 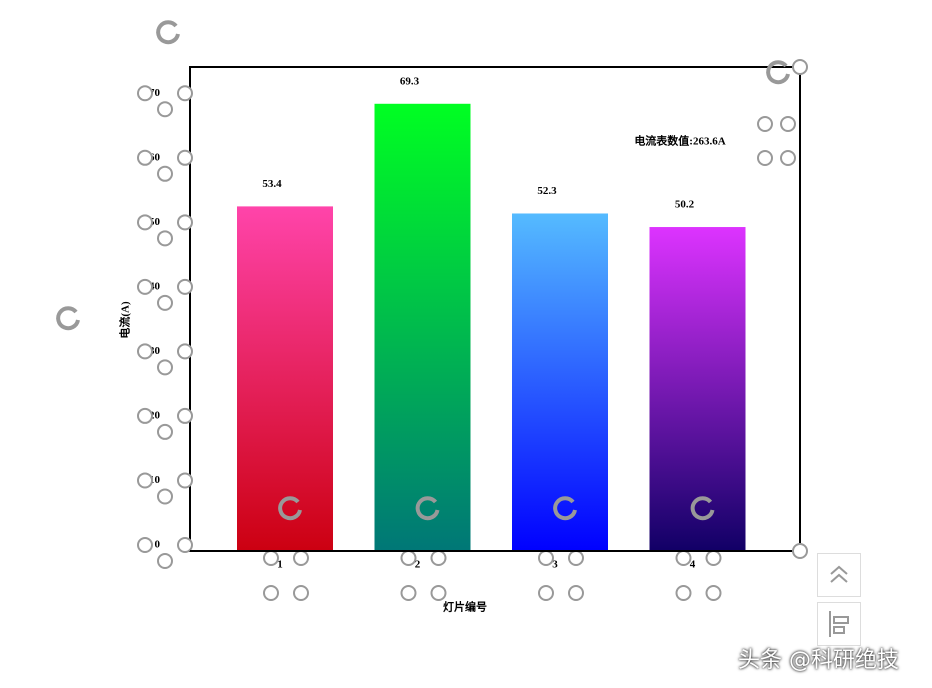 I want to click on y-tick-label: 70, so click(x=155, y=93).